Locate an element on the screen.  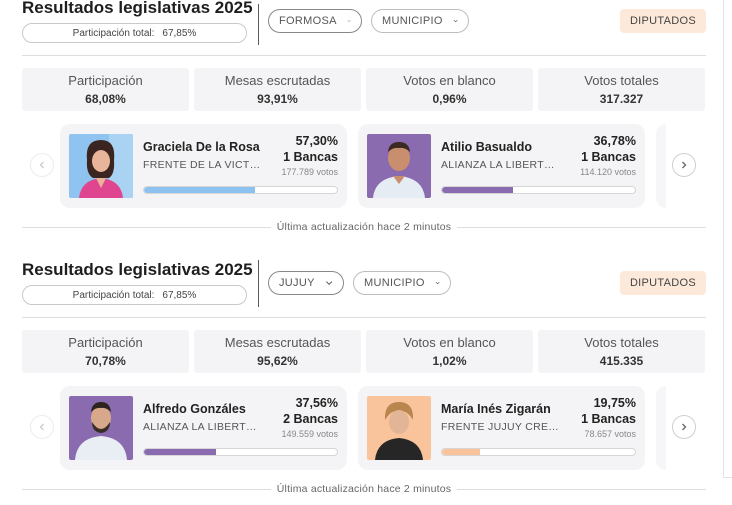
stat-total-votes: Votos totales 415.335 is located at coordinates (621, 351).